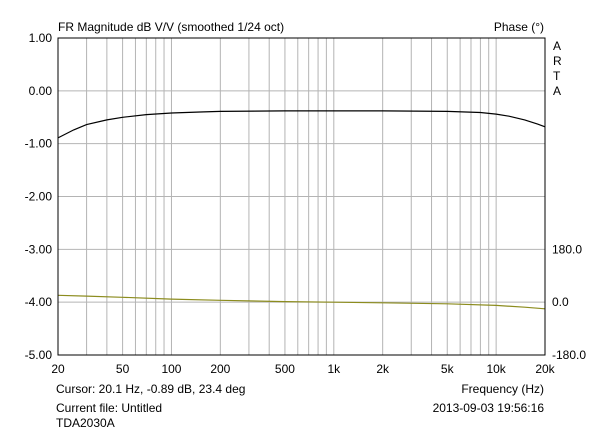 This screenshot has width=600, height=434. Describe the element at coordinates (545, 369) in the screenshot. I see `x-tick-label: 20k` at that location.